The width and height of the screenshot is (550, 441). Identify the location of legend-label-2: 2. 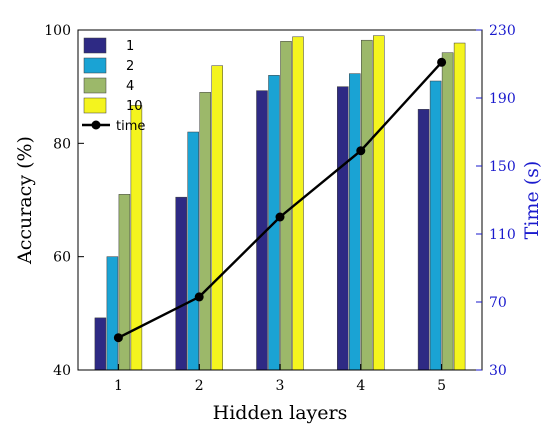
(130, 66).